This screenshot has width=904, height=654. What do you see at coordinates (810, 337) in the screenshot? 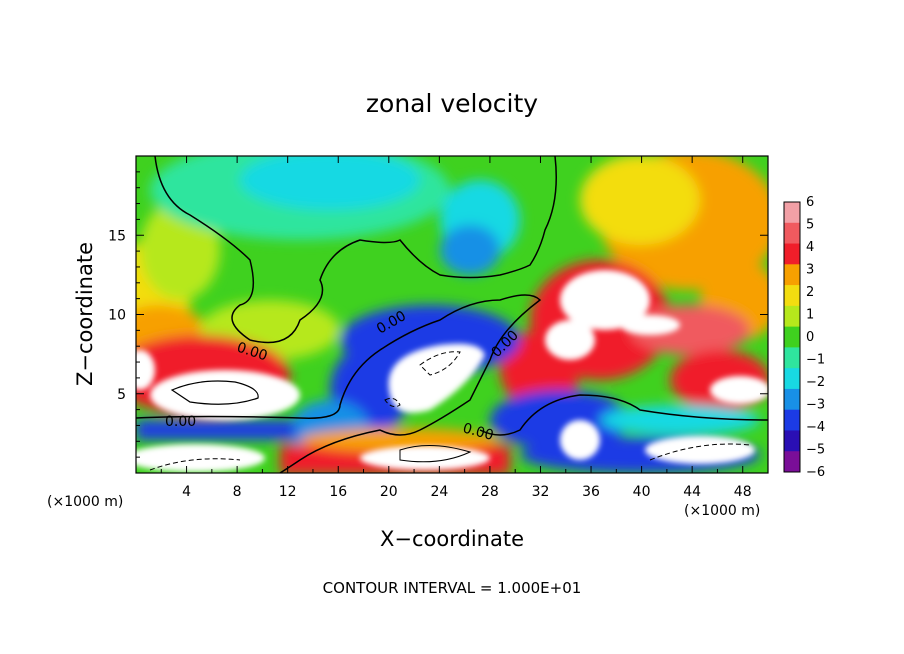
I see `colorbar-label: 0` at bounding box center [810, 337].